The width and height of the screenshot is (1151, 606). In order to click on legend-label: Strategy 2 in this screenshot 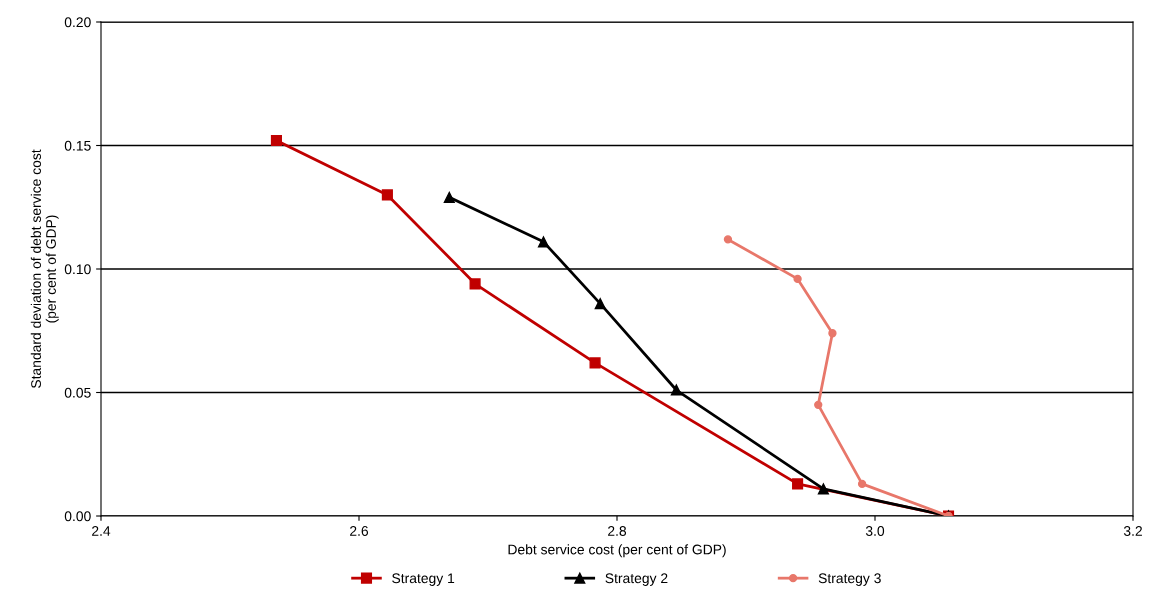, I will do `click(636, 579)`.